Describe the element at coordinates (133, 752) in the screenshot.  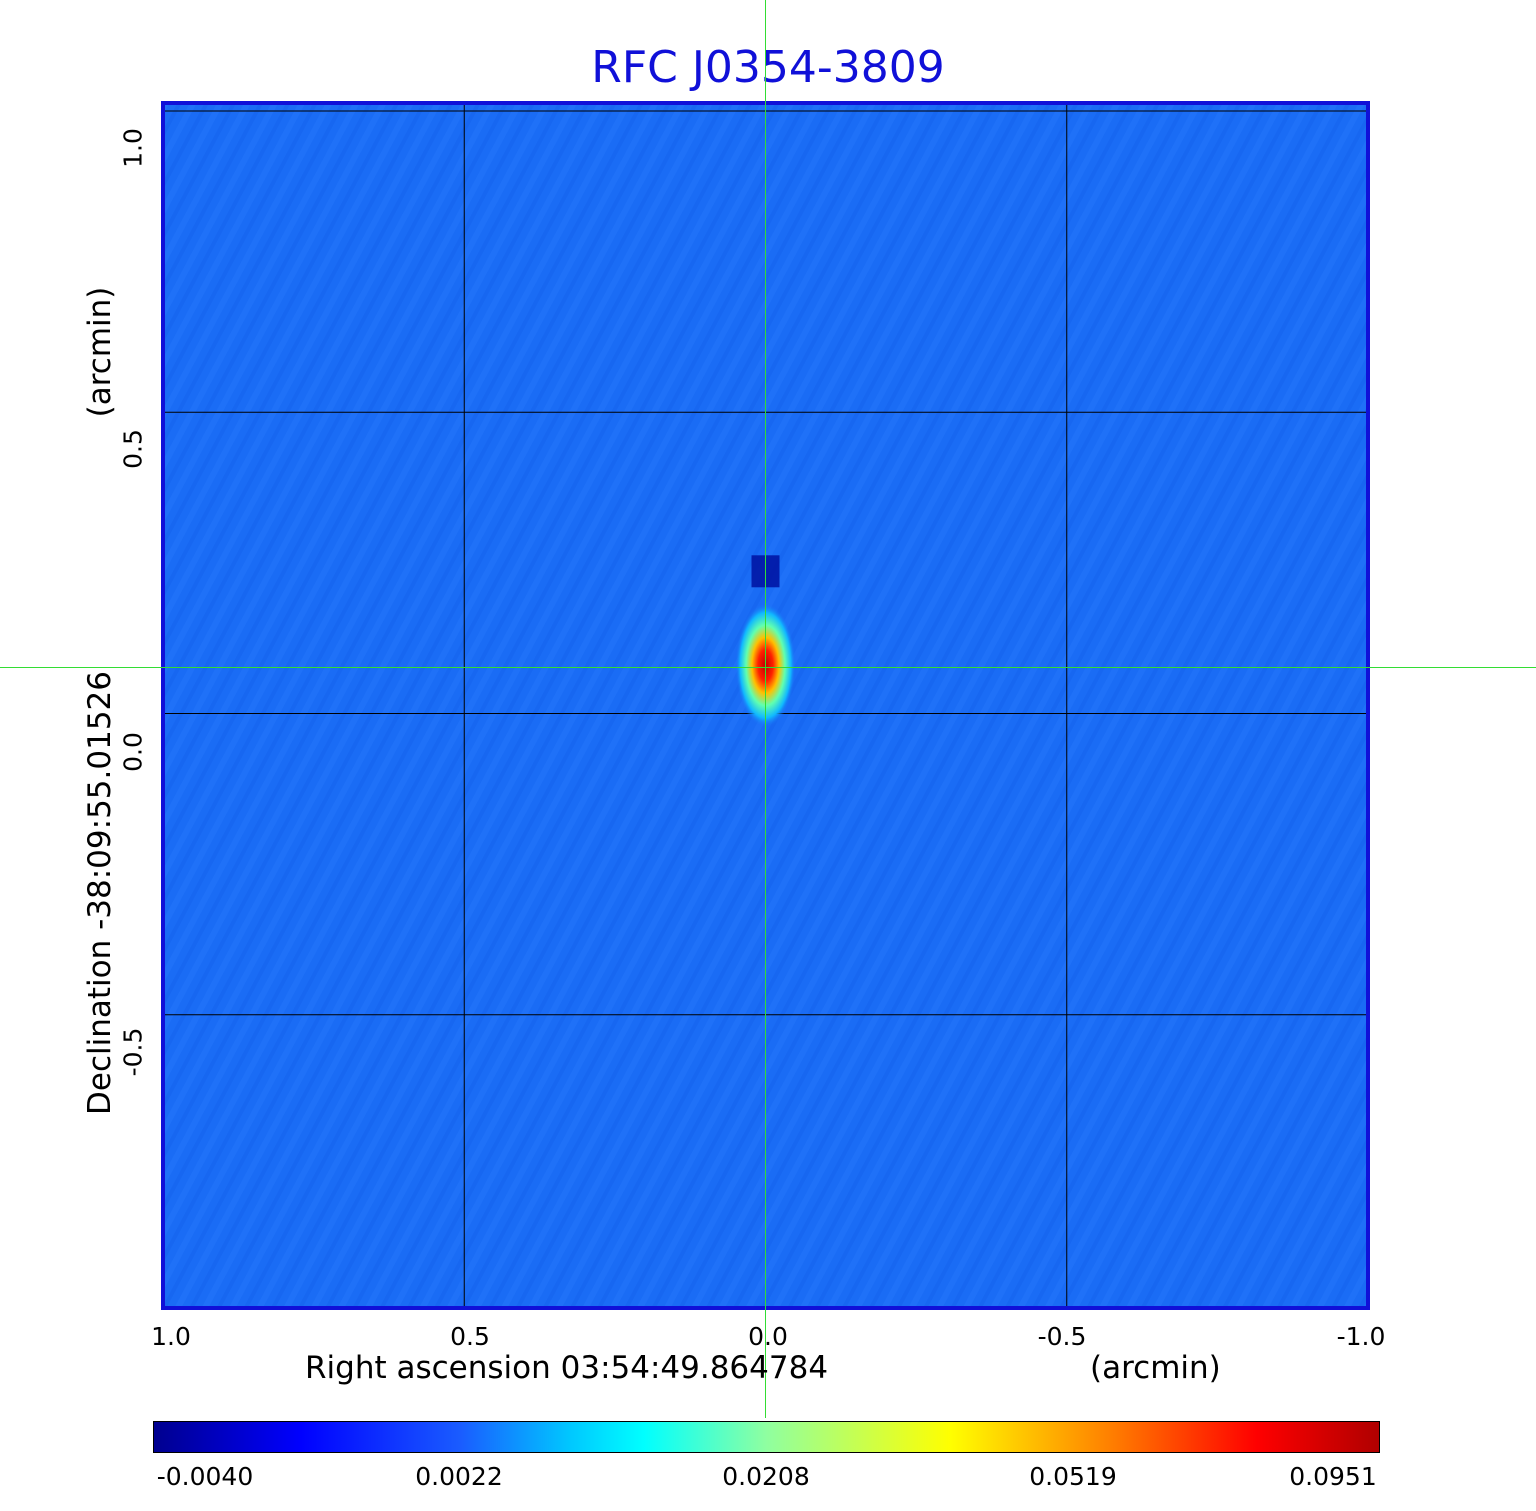
I see `y-tick-label: 0.0` at that location.